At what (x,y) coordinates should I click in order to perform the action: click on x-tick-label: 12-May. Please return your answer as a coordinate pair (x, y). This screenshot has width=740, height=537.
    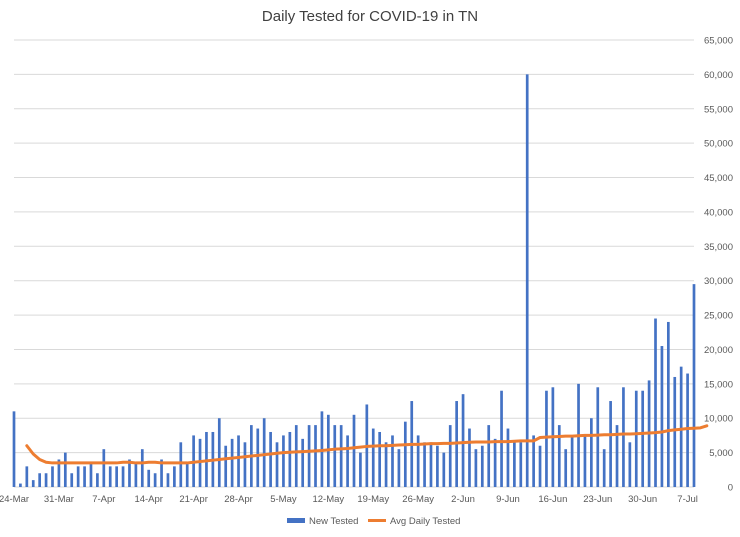
    Looking at the image, I should click on (328, 499).